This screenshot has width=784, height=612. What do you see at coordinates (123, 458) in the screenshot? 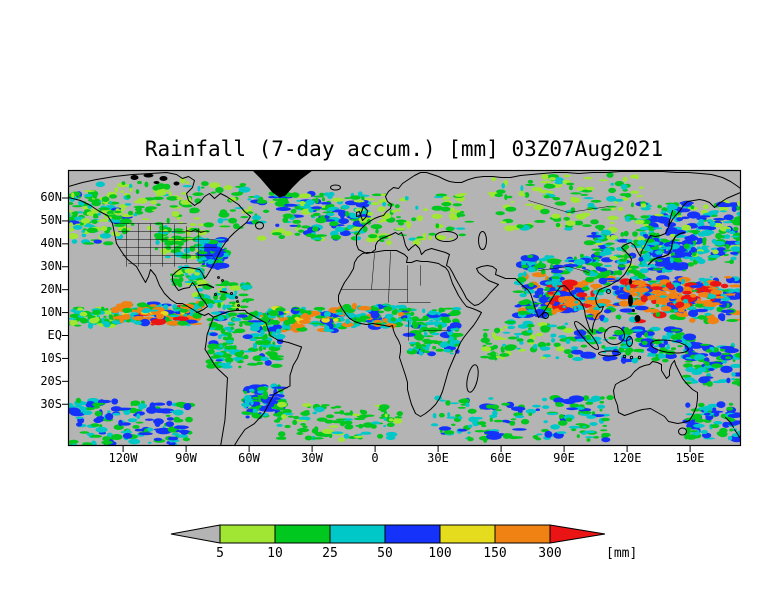
I see `lon-label: 120W` at bounding box center [123, 458].